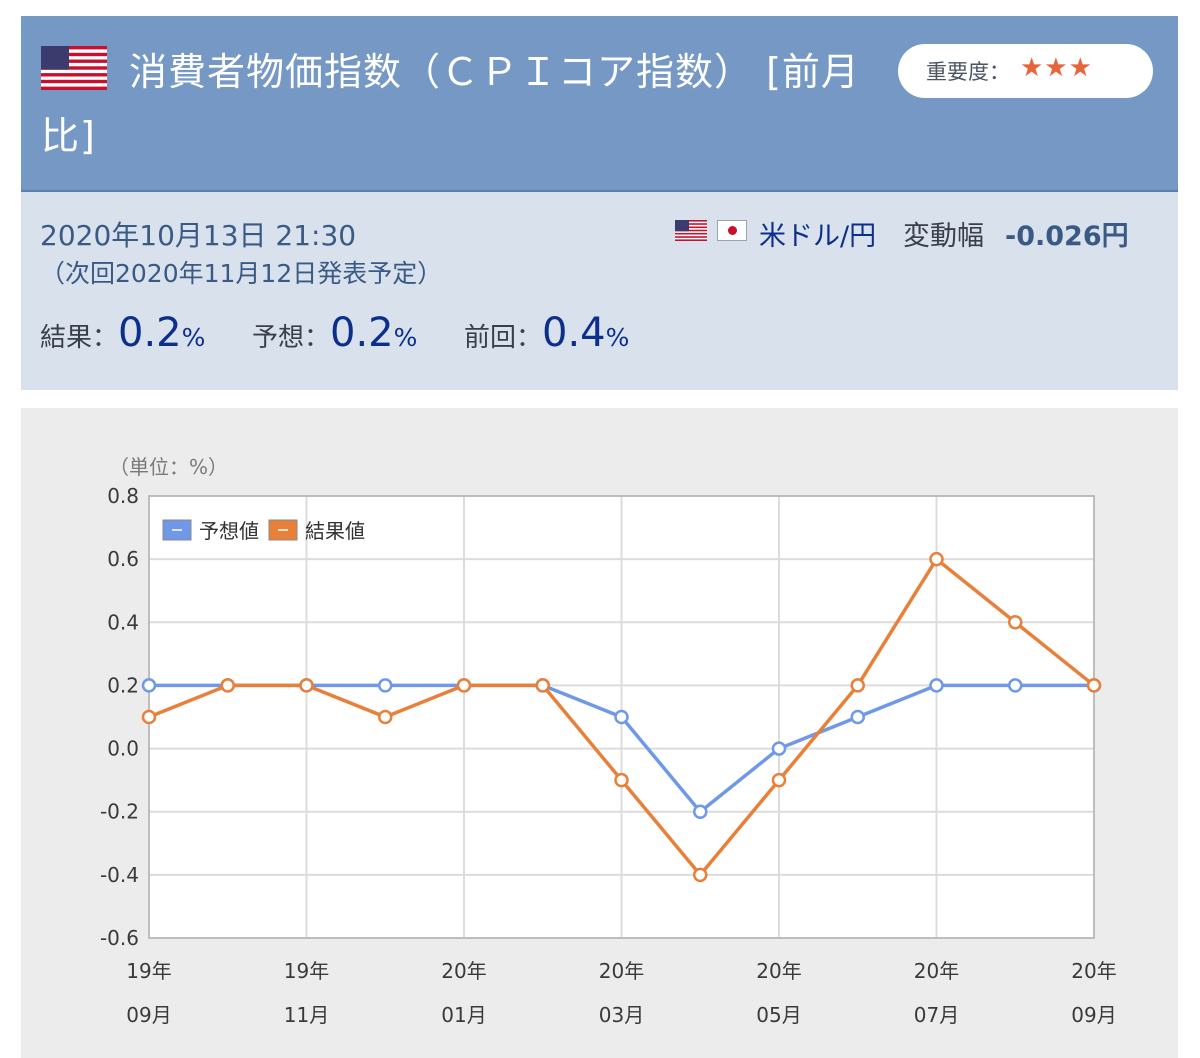 This screenshot has width=1200, height=1058. I want to click on forecast-unit: %, so click(405, 337).